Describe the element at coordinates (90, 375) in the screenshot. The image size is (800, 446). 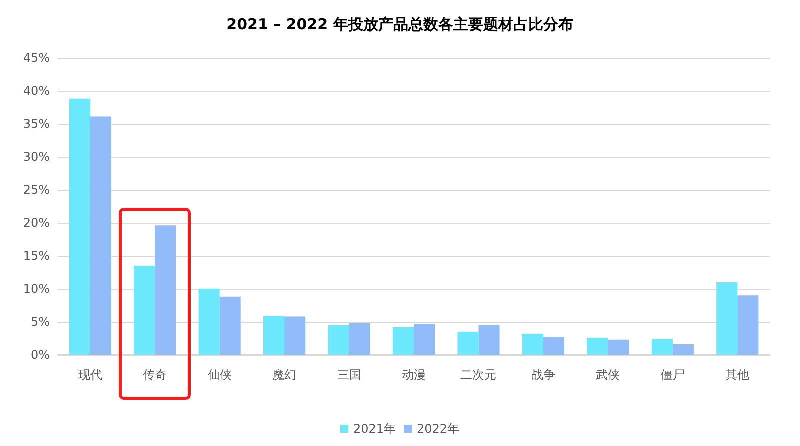
I see `x-tick-label: 现代` at that location.